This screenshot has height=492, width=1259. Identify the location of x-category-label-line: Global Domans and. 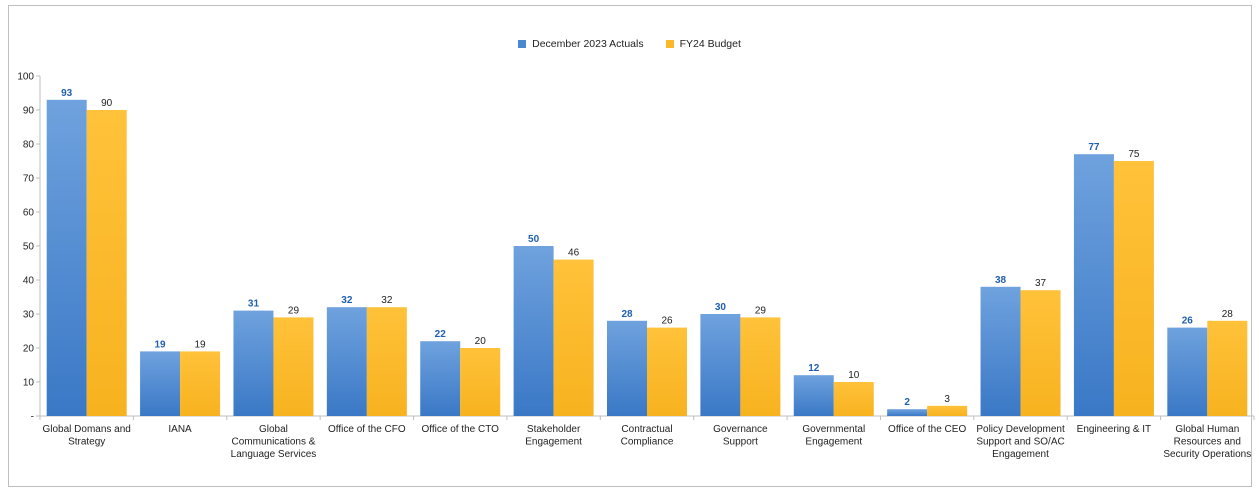
(86, 429).